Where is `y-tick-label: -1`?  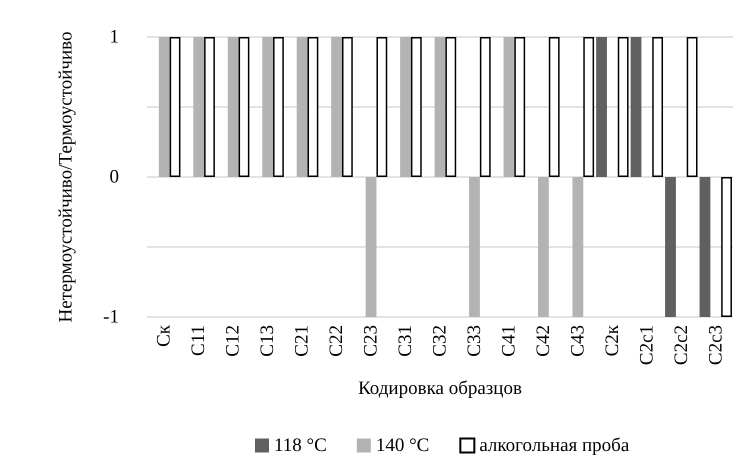
y-tick-label: -1 is located at coordinates (111, 317).